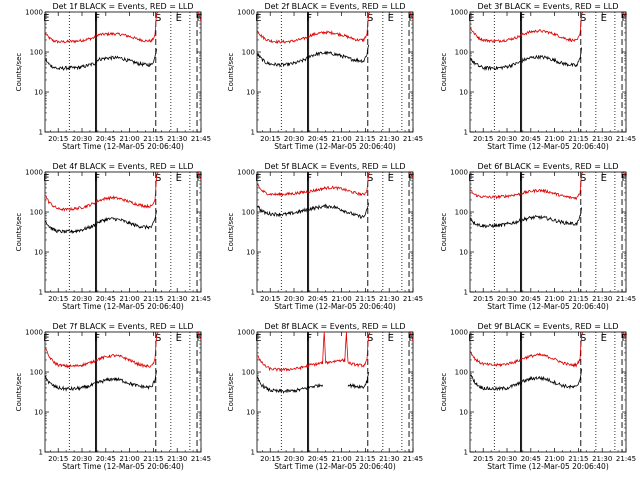 The image size is (640, 480). I want to click on panel-title: Det 8f BLACK = Events, RED = LLD, so click(334, 326).